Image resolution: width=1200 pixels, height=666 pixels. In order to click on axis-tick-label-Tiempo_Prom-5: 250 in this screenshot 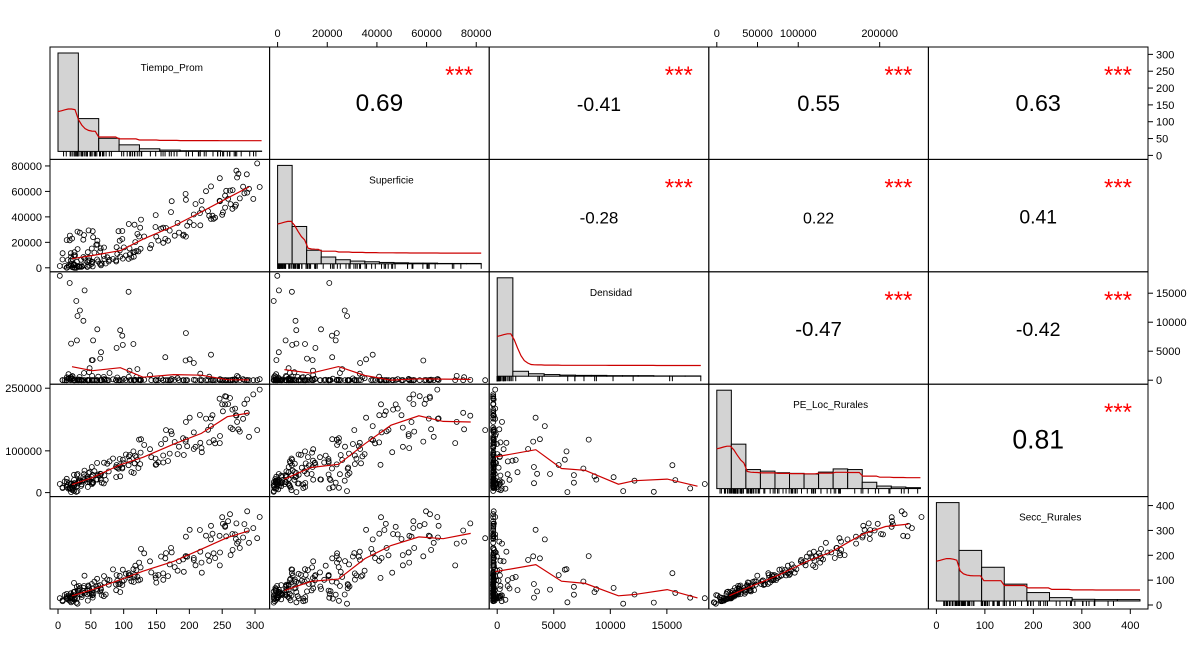, I will do `click(222, 626)`.